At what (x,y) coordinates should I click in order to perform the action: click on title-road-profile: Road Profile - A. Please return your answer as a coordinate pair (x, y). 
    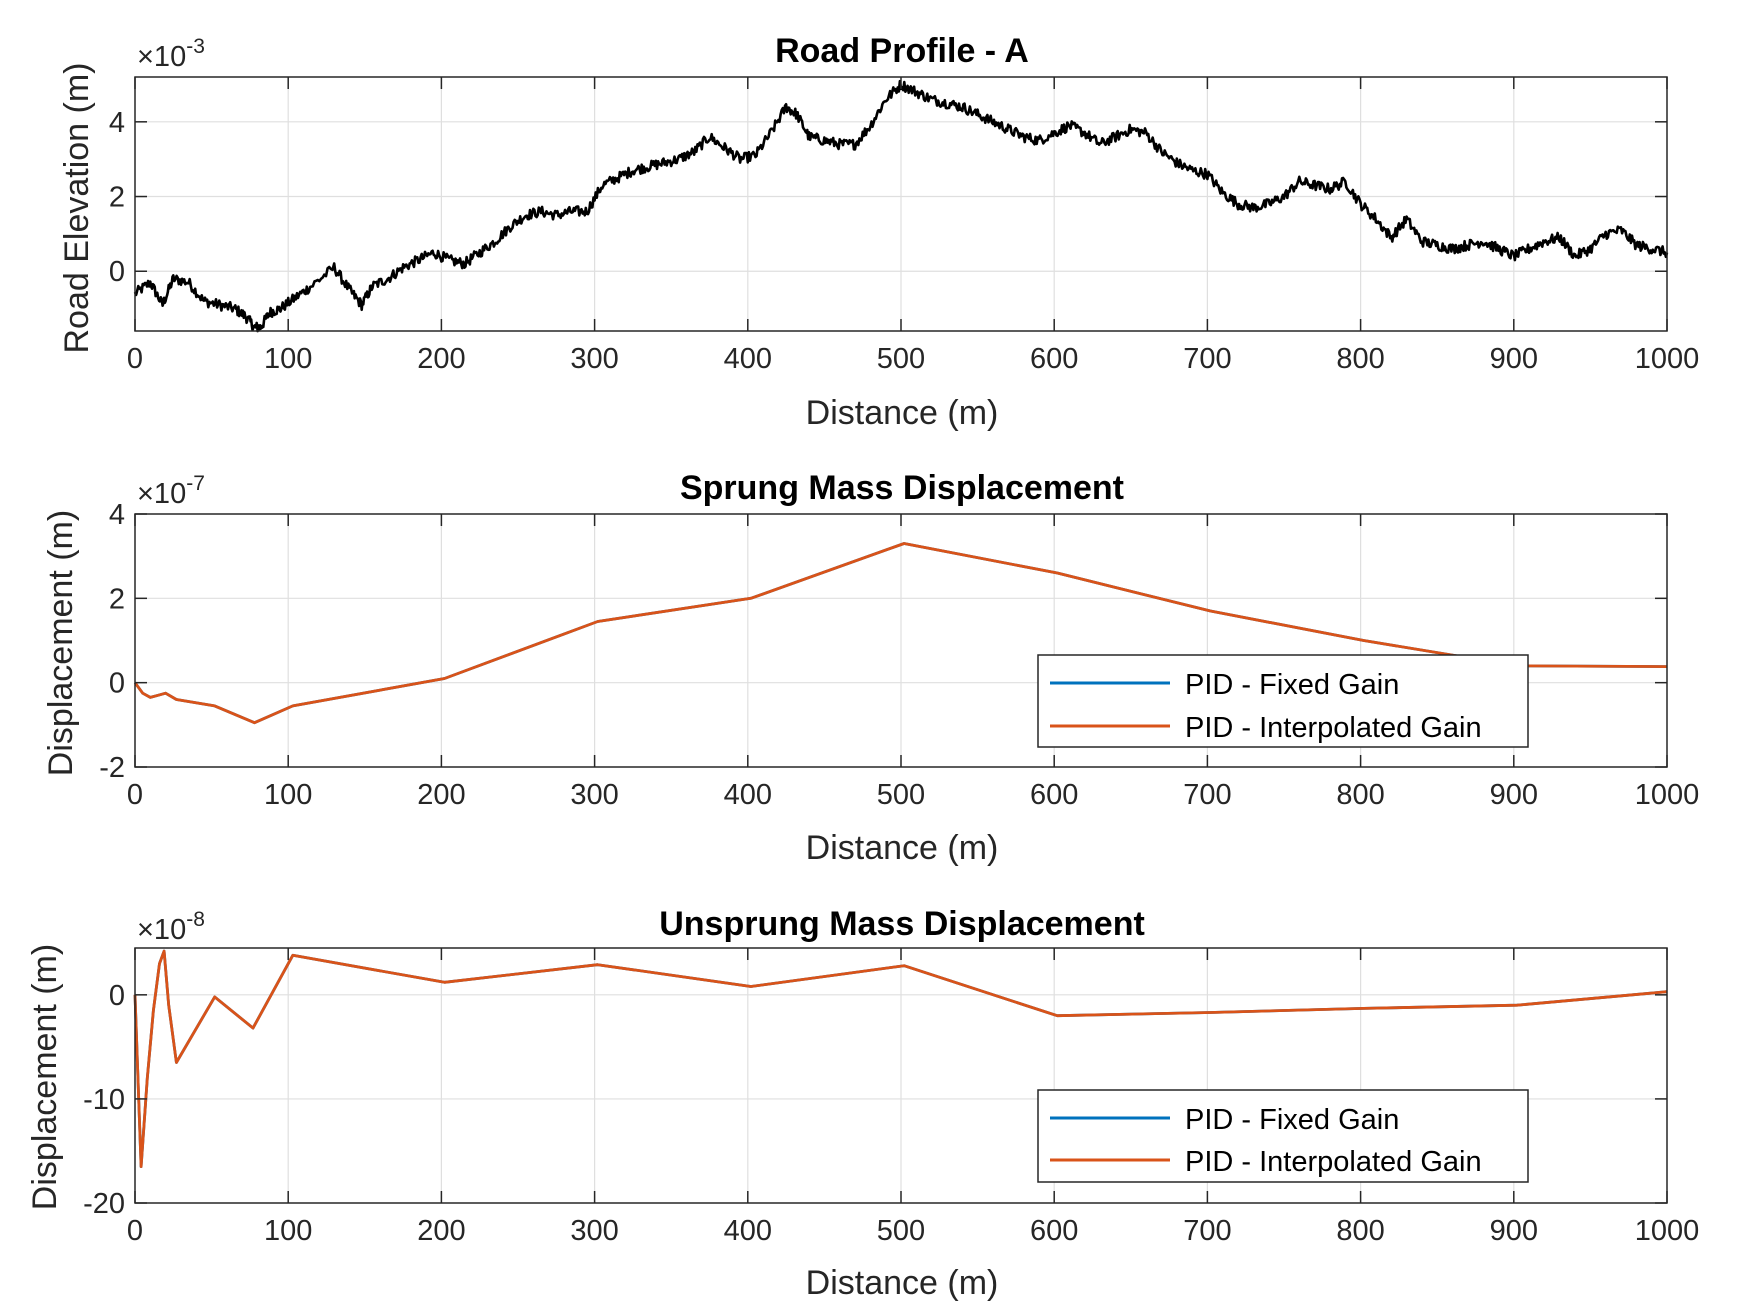
    Looking at the image, I should click on (902, 51).